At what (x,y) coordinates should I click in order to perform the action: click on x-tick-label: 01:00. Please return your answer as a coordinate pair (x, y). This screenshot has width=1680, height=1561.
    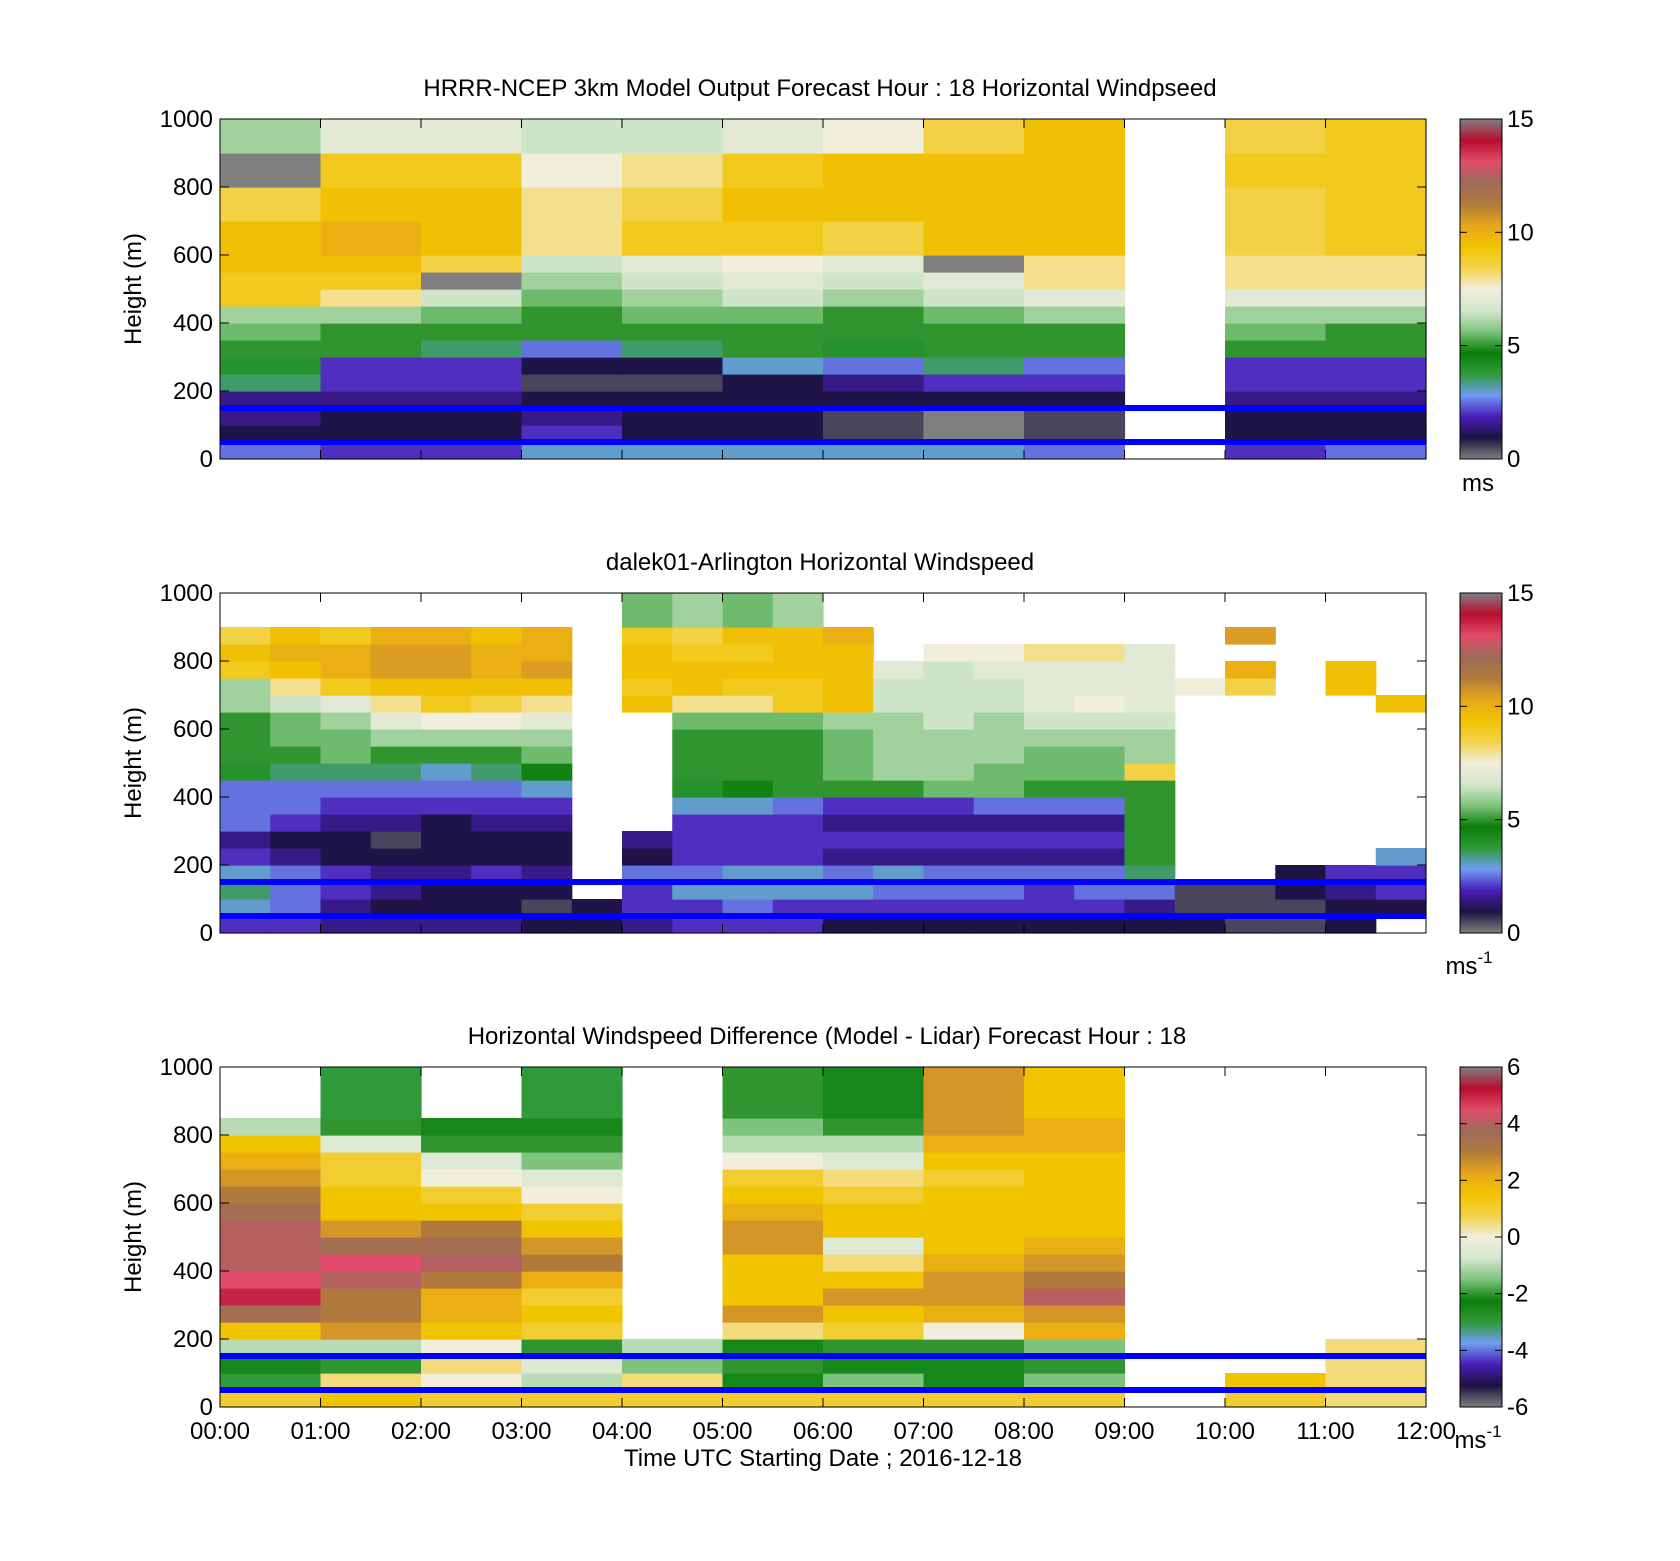
    Looking at the image, I should click on (320, 1431).